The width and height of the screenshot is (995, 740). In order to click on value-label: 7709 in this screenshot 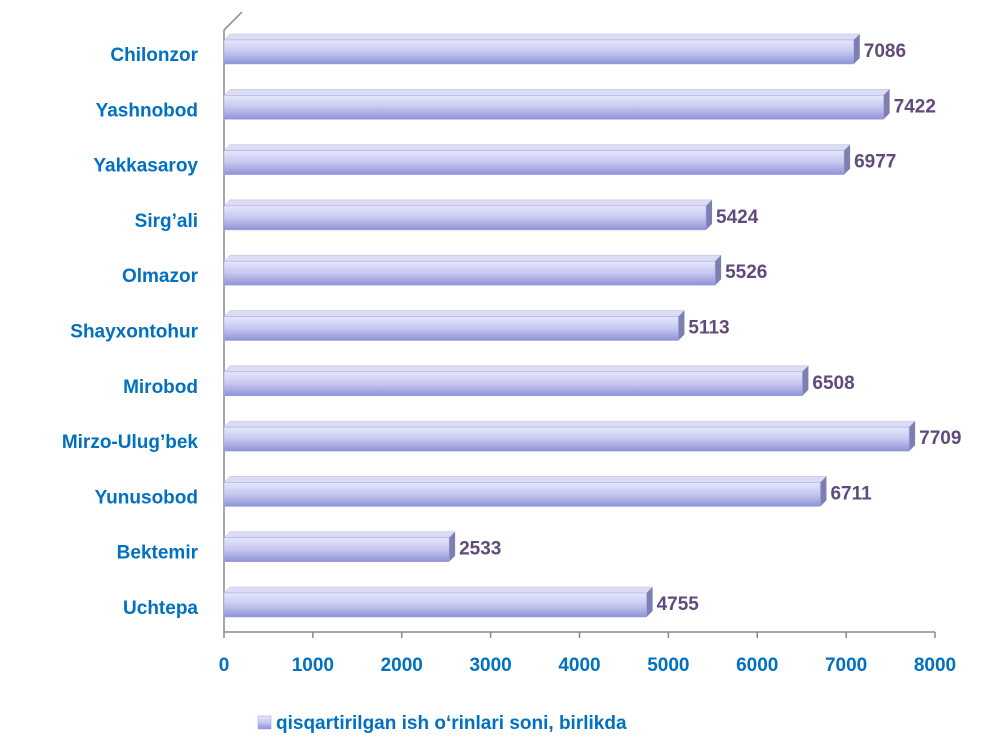, I will do `click(940, 438)`.